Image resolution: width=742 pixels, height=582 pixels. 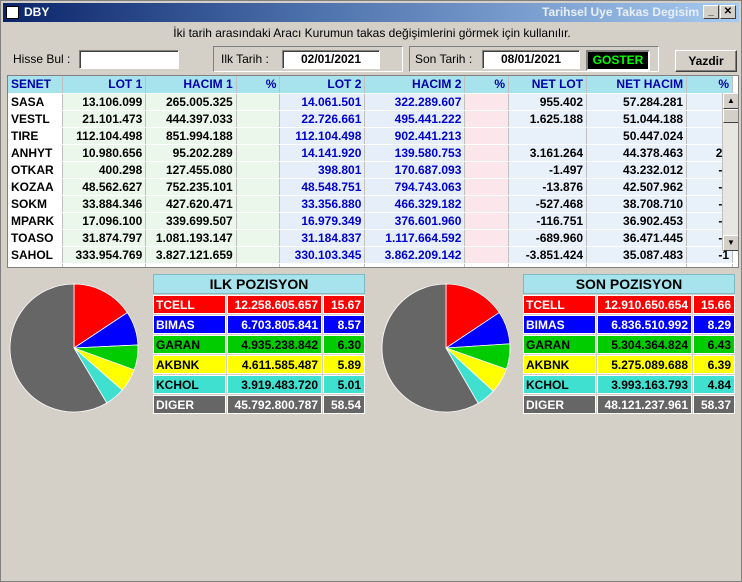 I want to click on position-row: GARAN 4.935.238.842 6.30, so click(x=259, y=344).